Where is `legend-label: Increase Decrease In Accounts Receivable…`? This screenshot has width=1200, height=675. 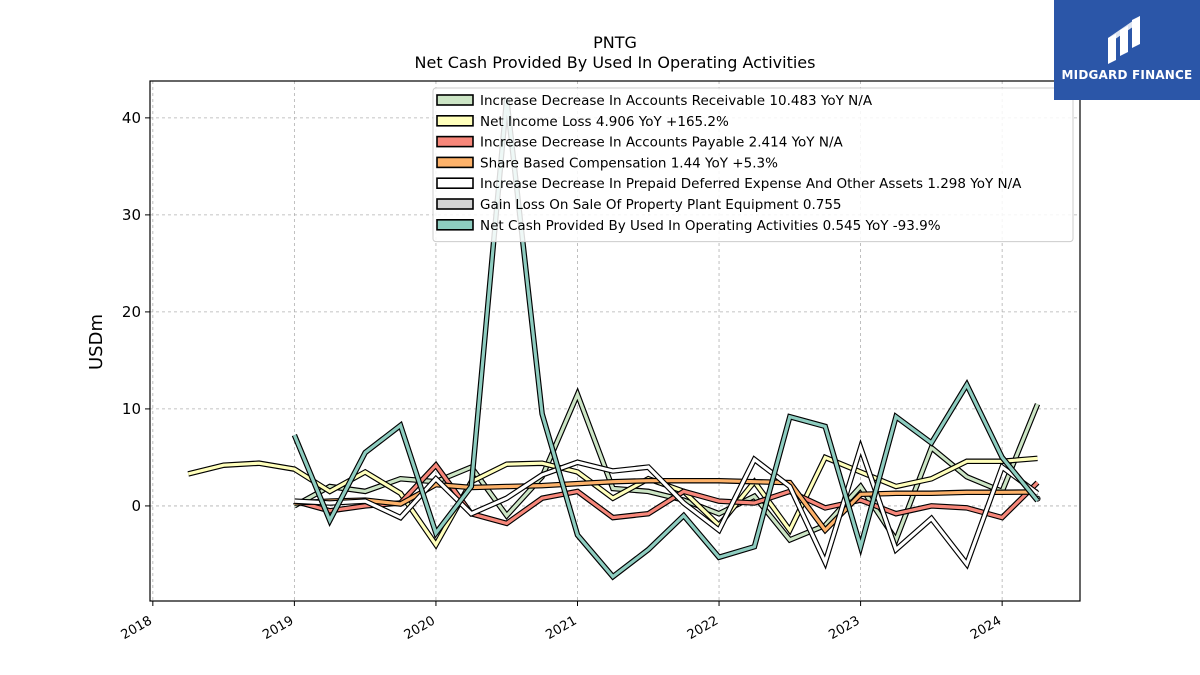 legend-label: Increase Decrease In Accounts Receivable… is located at coordinates (676, 101).